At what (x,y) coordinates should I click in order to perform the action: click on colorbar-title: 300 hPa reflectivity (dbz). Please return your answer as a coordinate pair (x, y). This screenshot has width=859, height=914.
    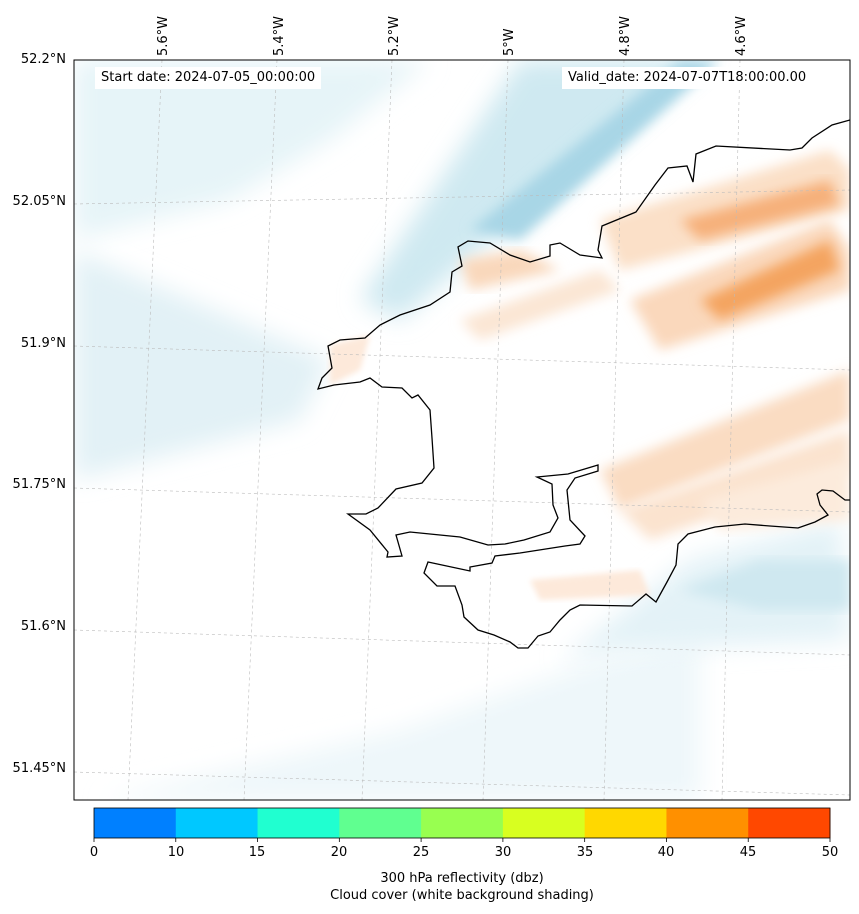
    Looking at the image, I should click on (462, 878).